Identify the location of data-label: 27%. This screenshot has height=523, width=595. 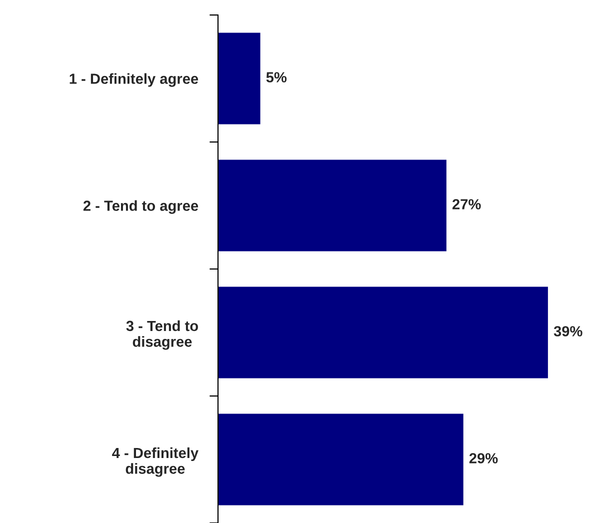
(466, 204).